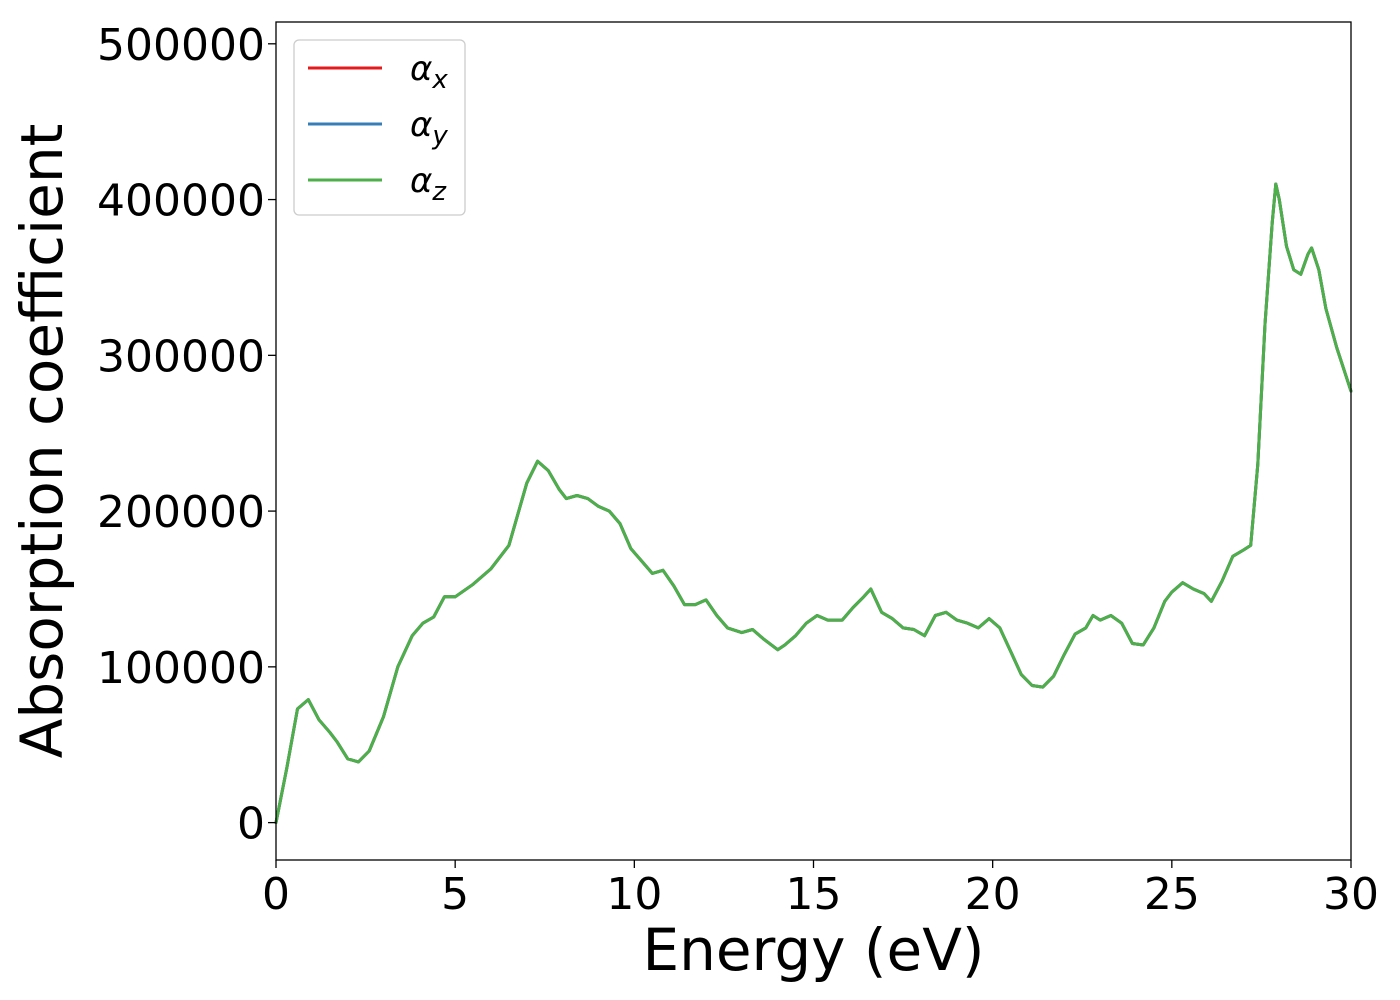 The height and width of the screenshot is (1000, 1400). Describe the element at coordinates (993, 894) in the screenshot. I see `x-tick-label: 20` at that location.